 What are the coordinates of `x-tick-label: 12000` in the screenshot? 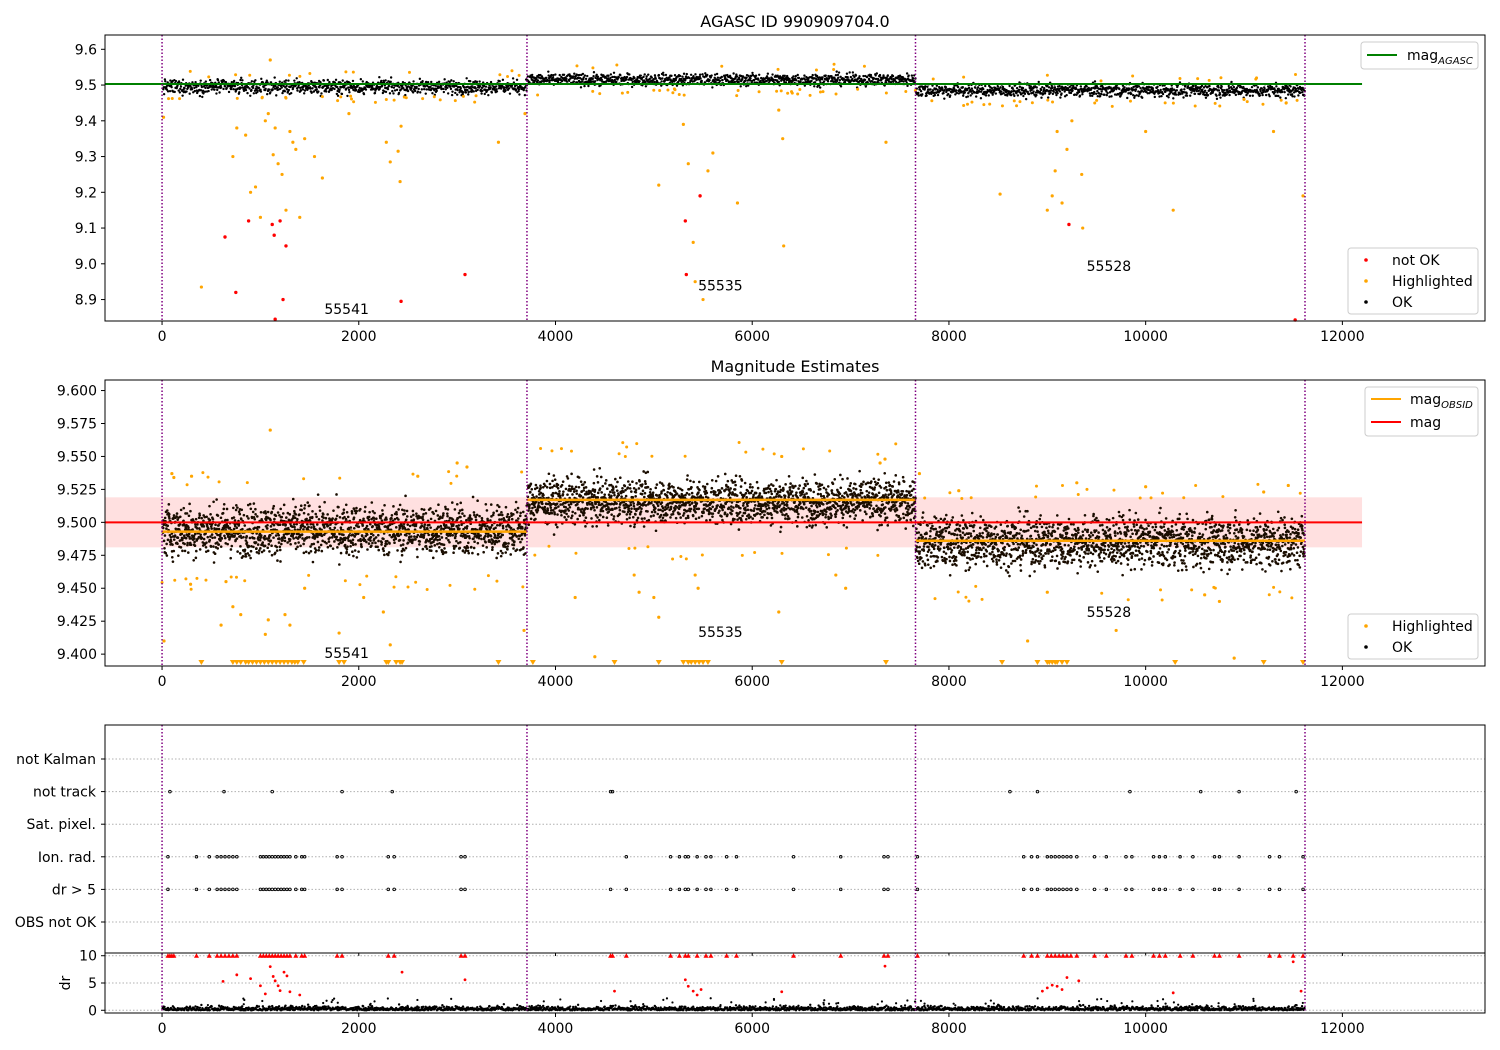 It's located at (1342, 337).